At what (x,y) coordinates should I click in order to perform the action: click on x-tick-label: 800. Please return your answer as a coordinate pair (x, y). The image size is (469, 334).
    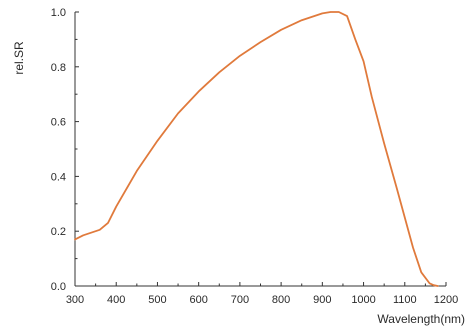
    Looking at the image, I should click on (281, 300).